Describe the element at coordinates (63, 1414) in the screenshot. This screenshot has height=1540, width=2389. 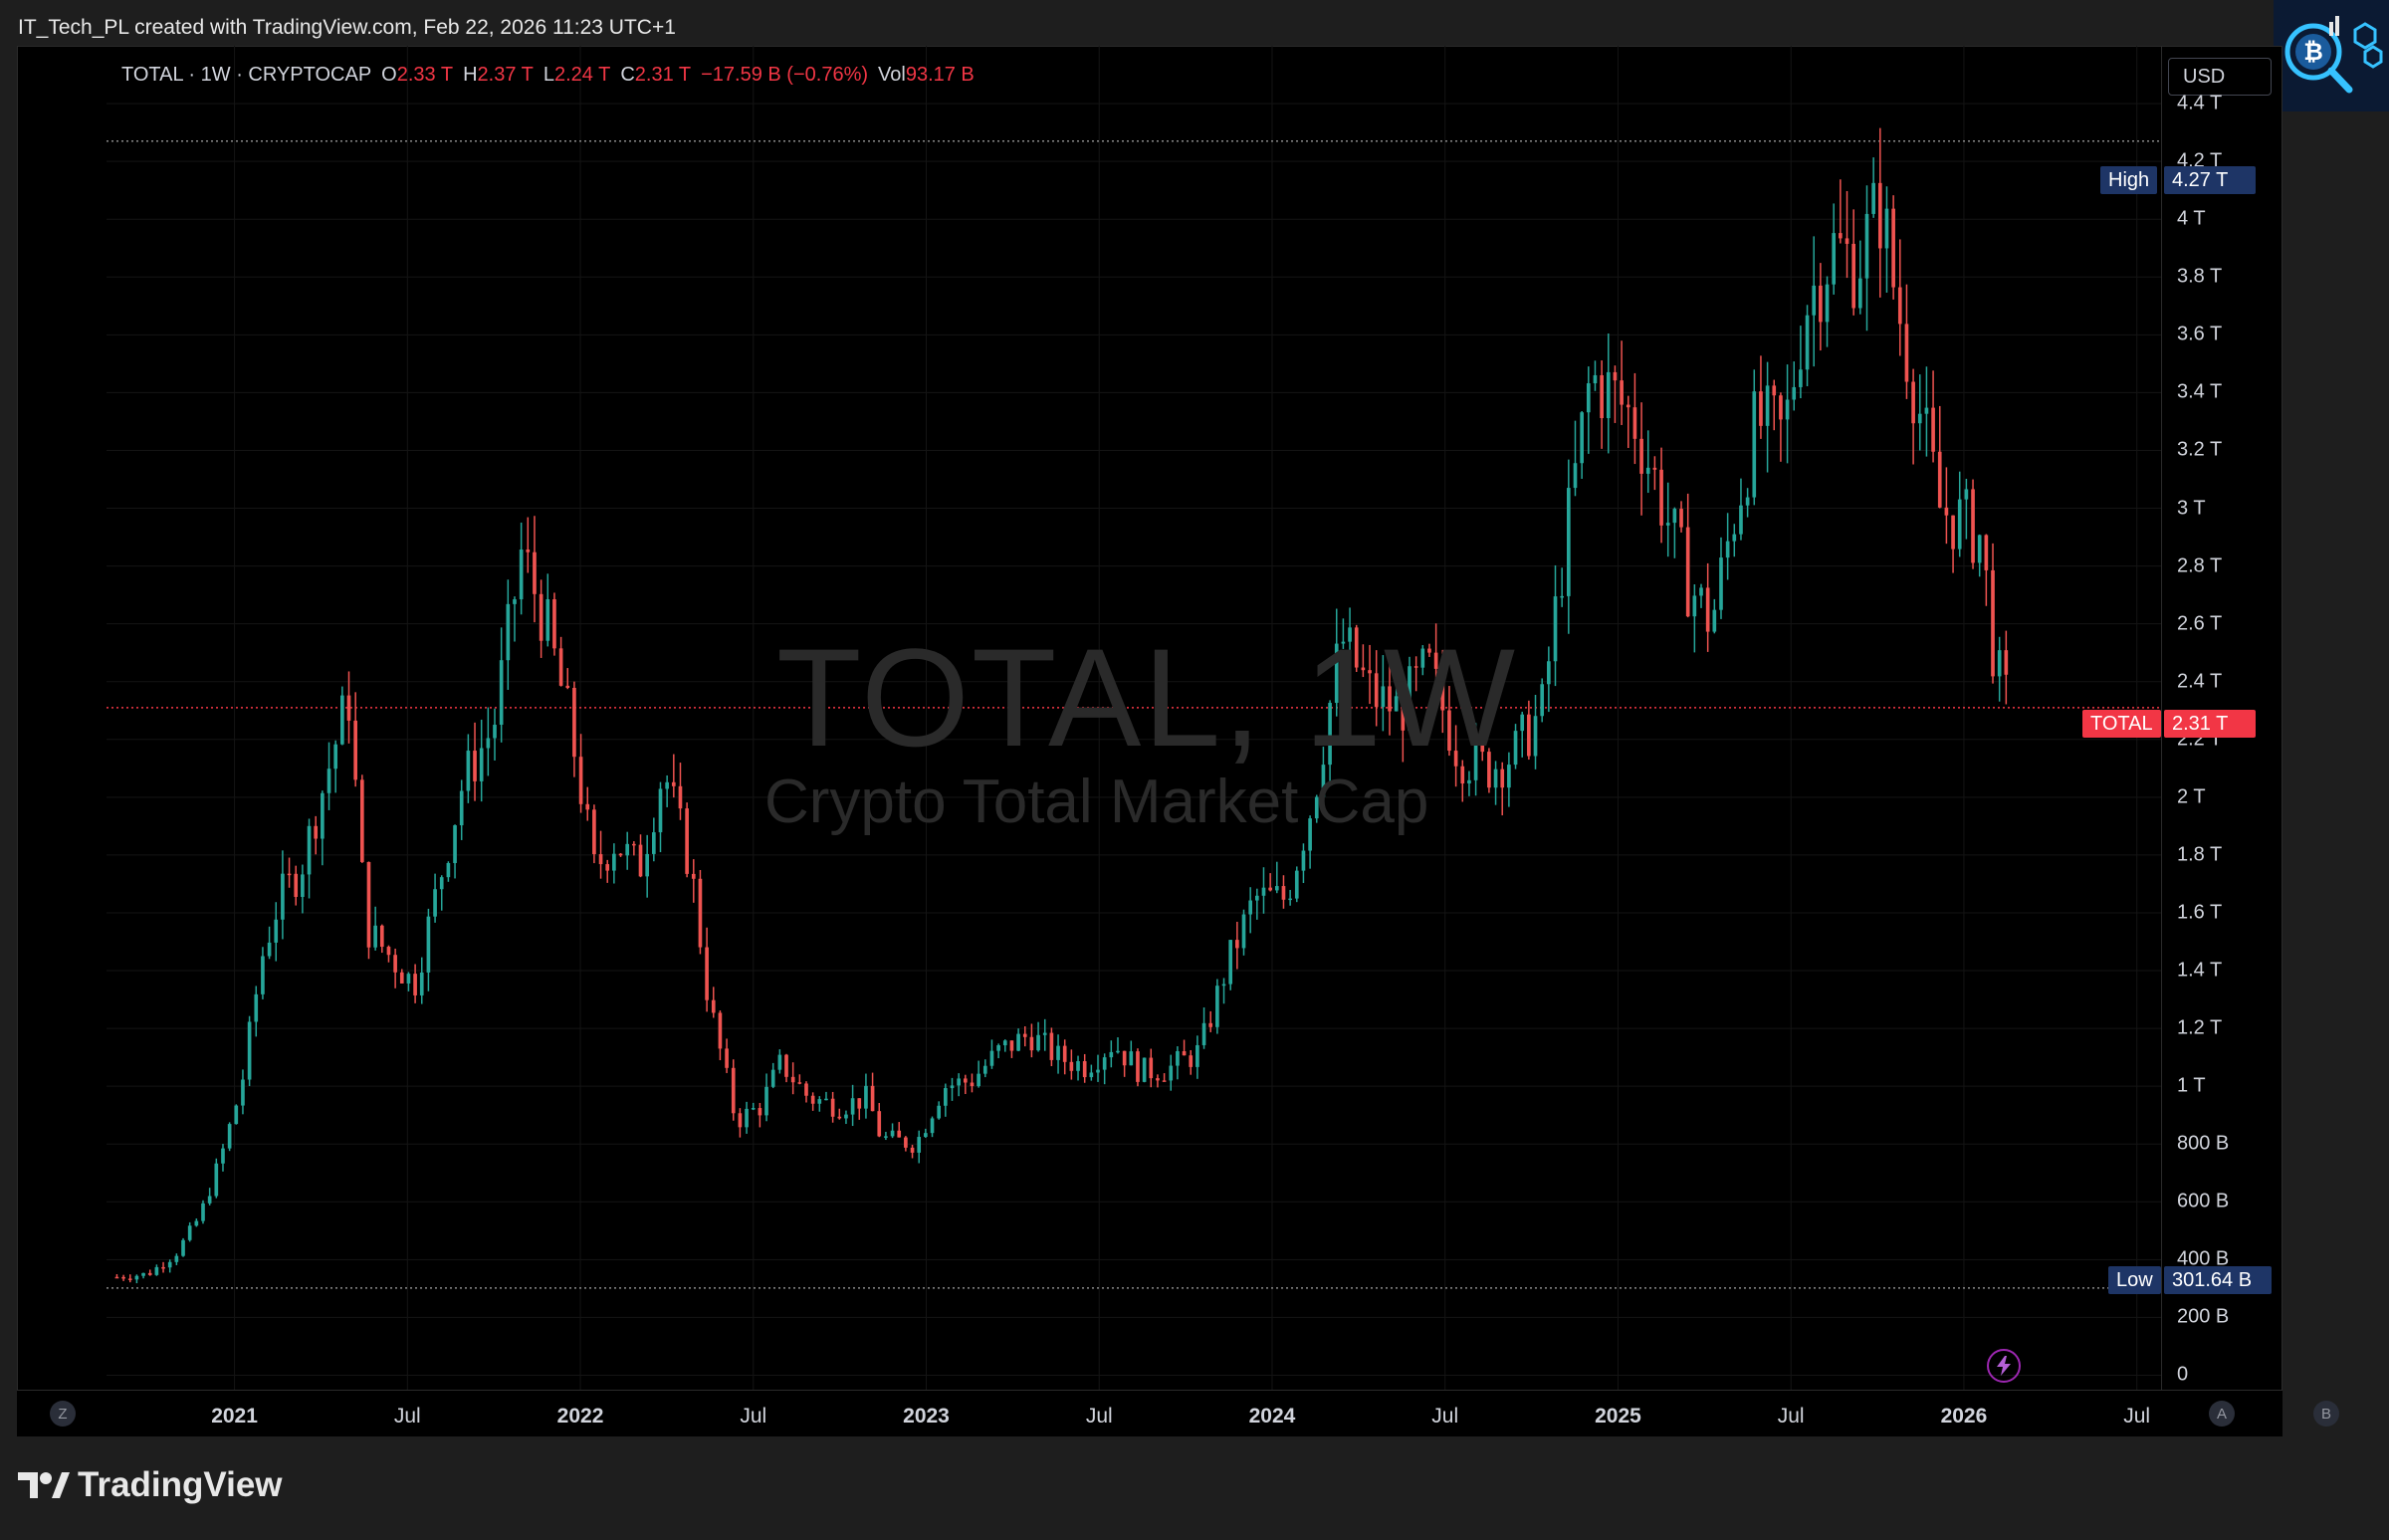
I see `zoom-reset-button: Z` at that location.